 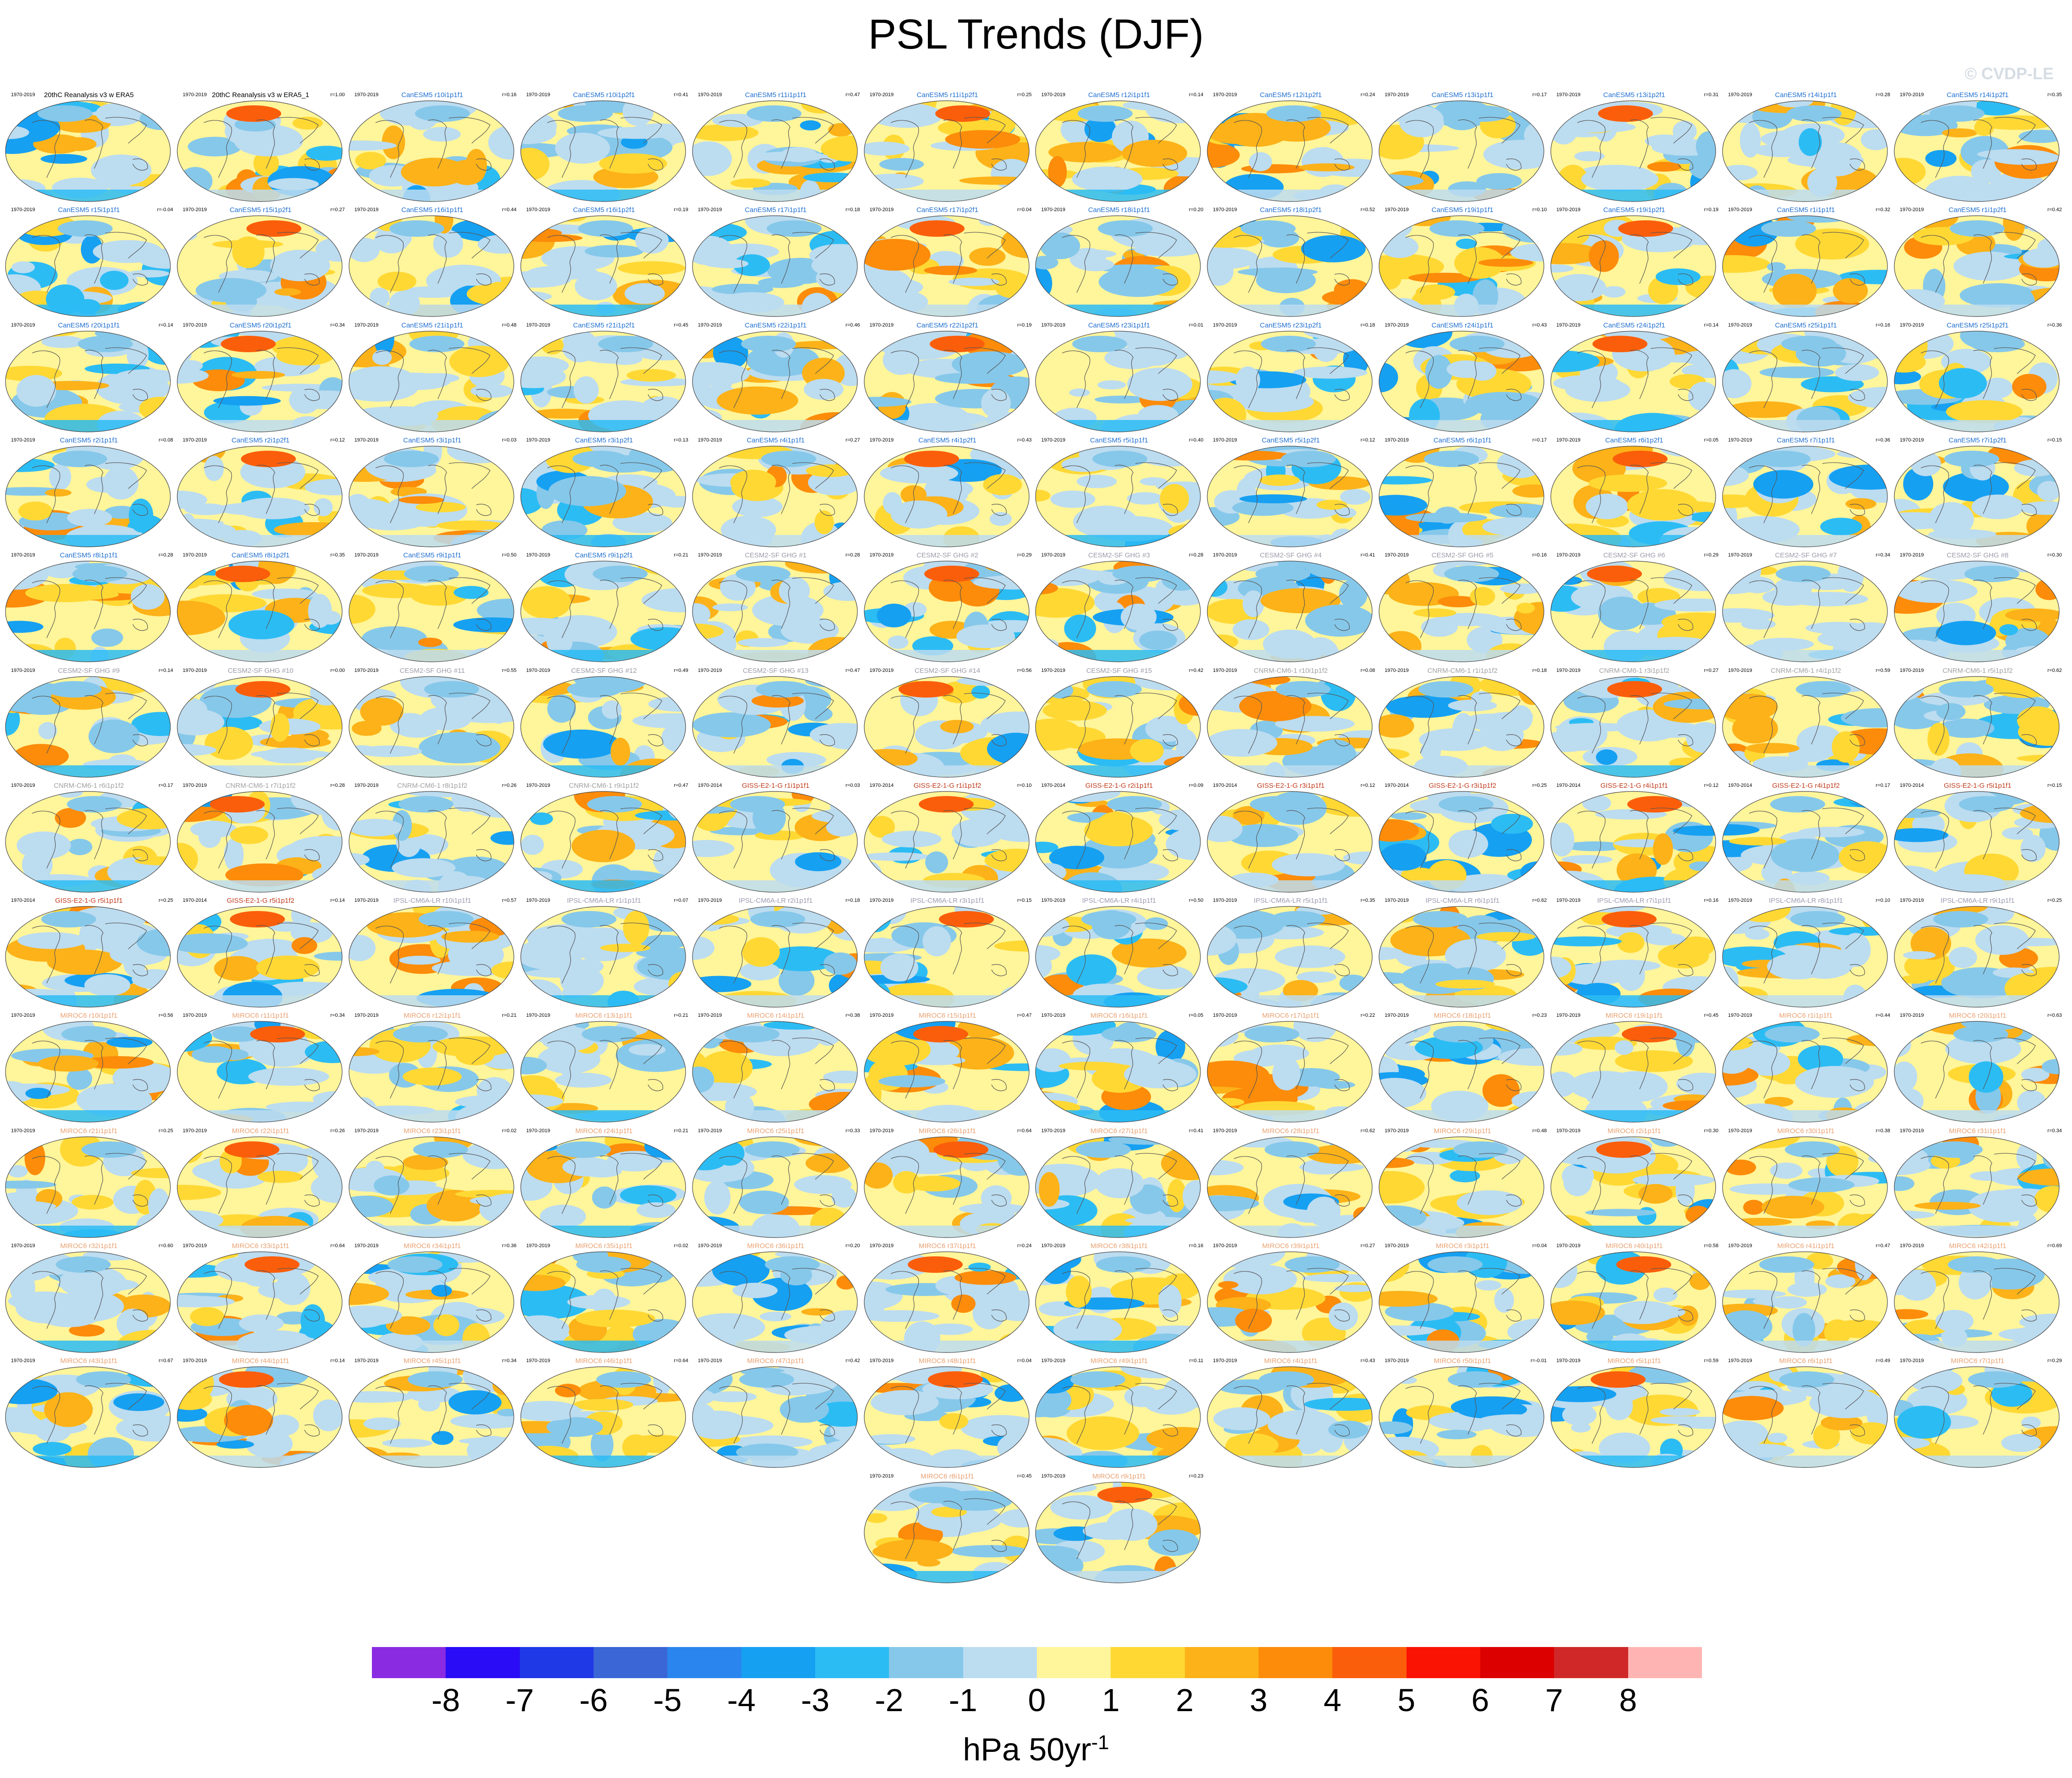 What do you see at coordinates (853, 325) in the screenshot?
I see `panel-correlation: r=0.46` at bounding box center [853, 325].